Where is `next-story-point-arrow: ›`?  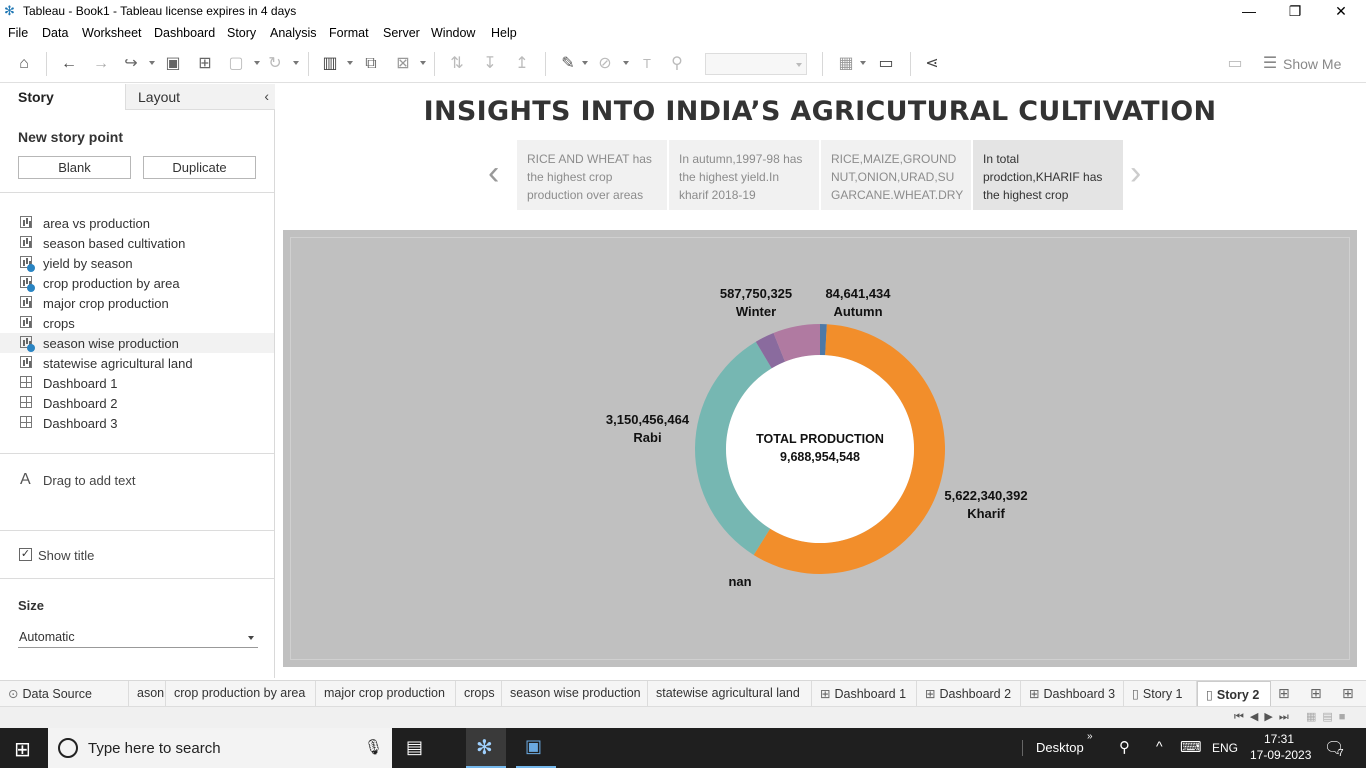 next-story-point-arrow: › is located at coordinates (1136, 173).